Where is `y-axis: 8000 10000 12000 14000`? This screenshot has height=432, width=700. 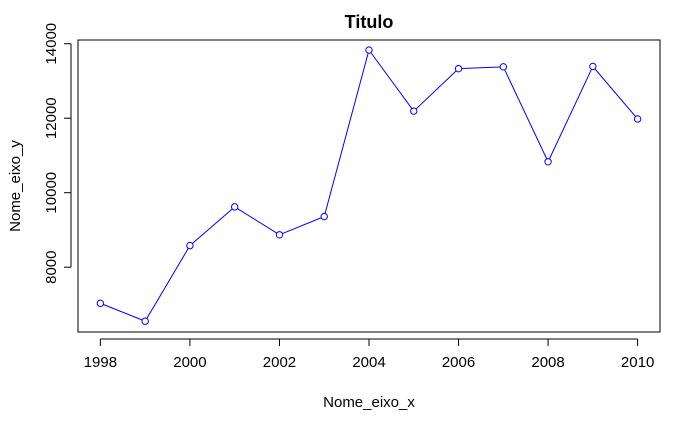
y-axis: 8000 10000 12000 14000 is located at coordinates (57, 153).